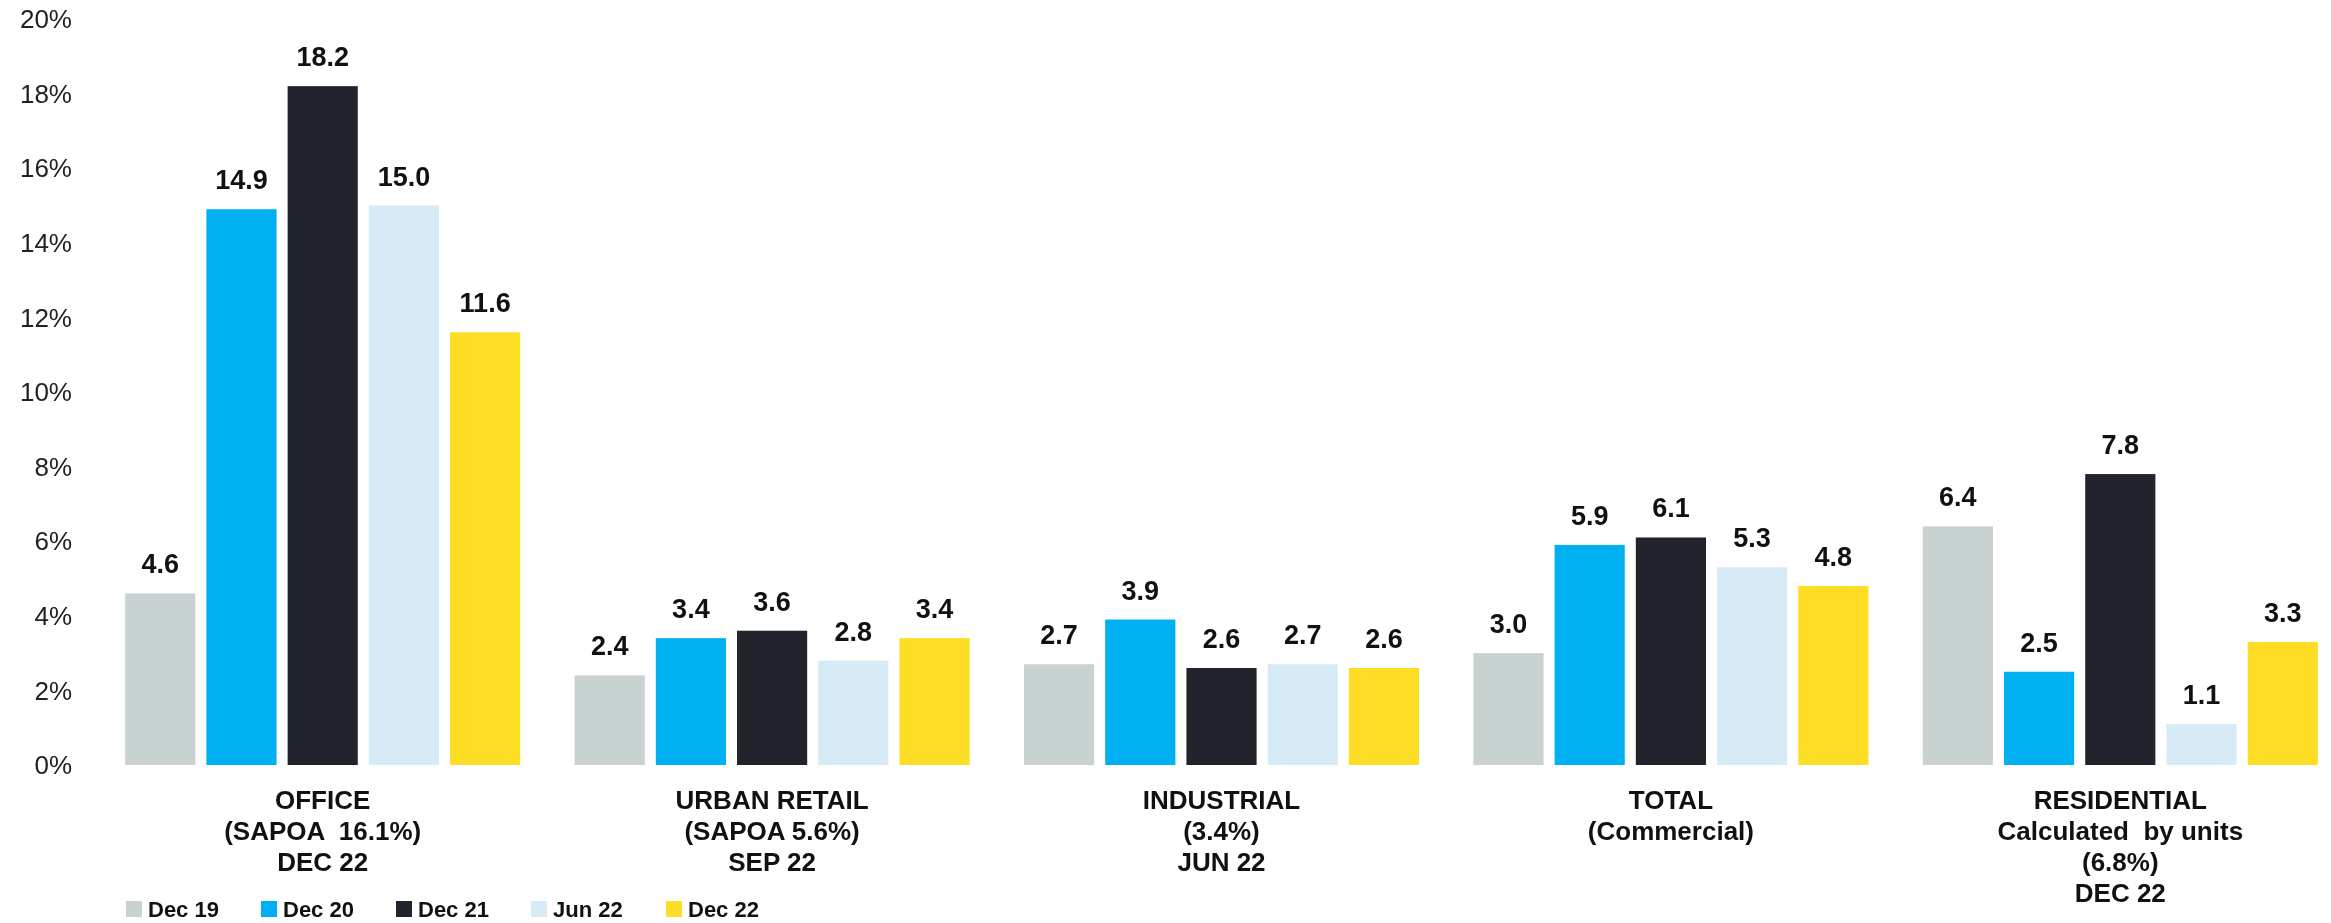 The width and height of the screenshot is (2331, 923). I want to click on legend-label: Dec 22, so click(723, 909).